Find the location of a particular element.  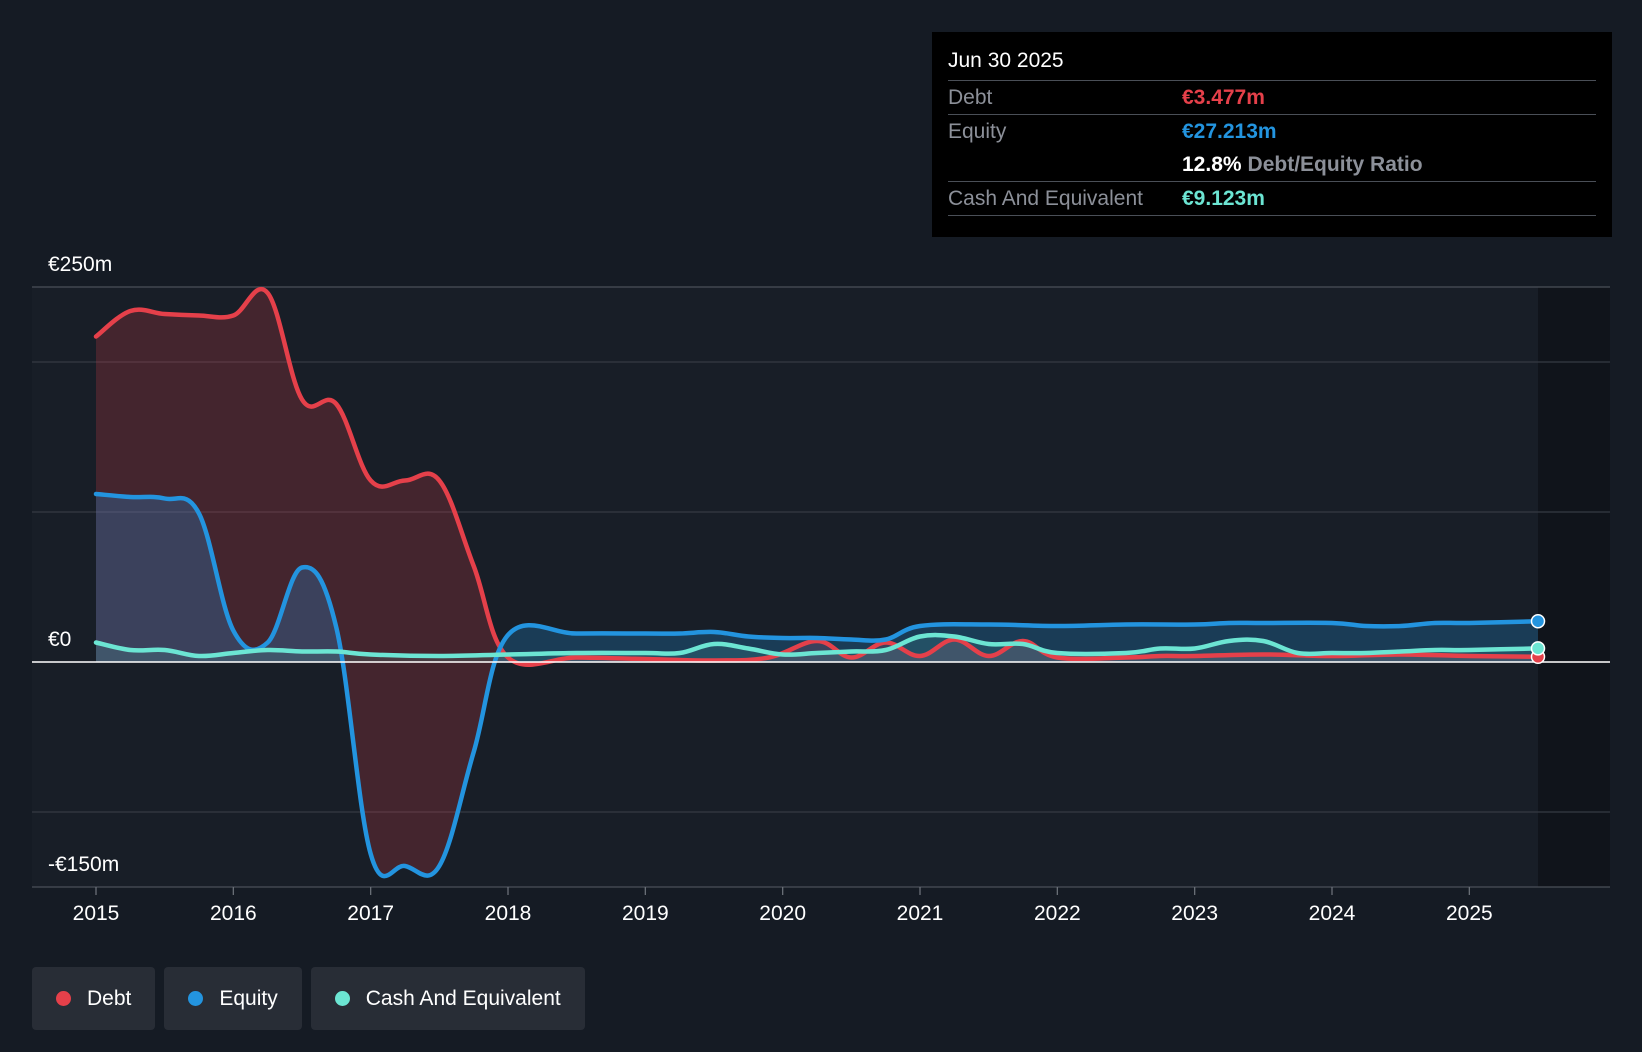

x-tick-label: 2019 is located at coordinates (645, 913).